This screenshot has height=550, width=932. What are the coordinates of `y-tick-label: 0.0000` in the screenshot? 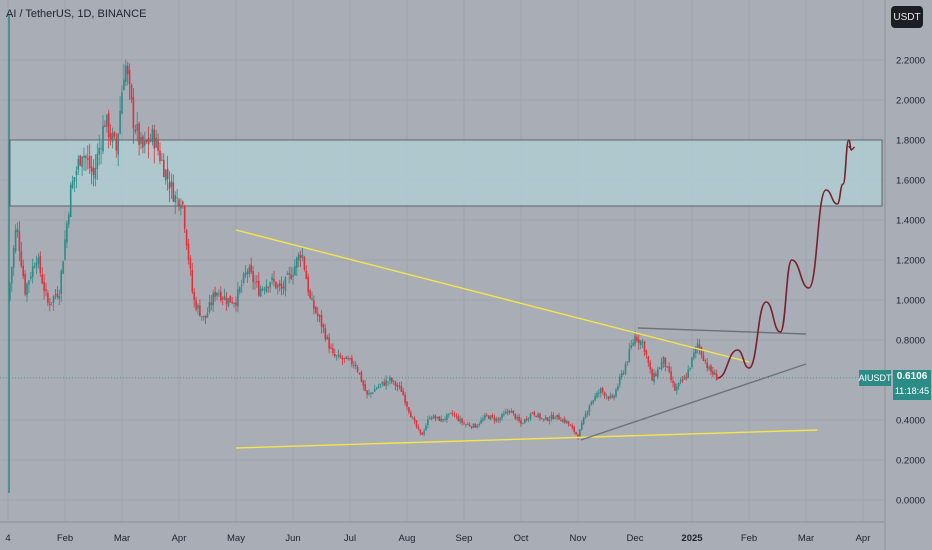 It's located at (910, 501).